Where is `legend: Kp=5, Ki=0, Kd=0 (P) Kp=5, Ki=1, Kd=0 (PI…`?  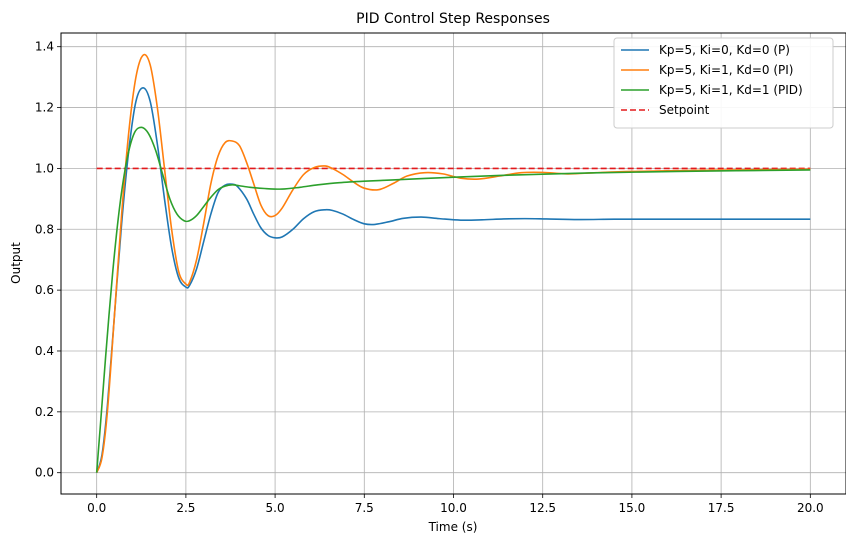 legend: Kp=5, Ki=0, Kd=0 (P) Kp=5, Ki=1, Kd=0 (PI… is located at coordinates (723, 83).